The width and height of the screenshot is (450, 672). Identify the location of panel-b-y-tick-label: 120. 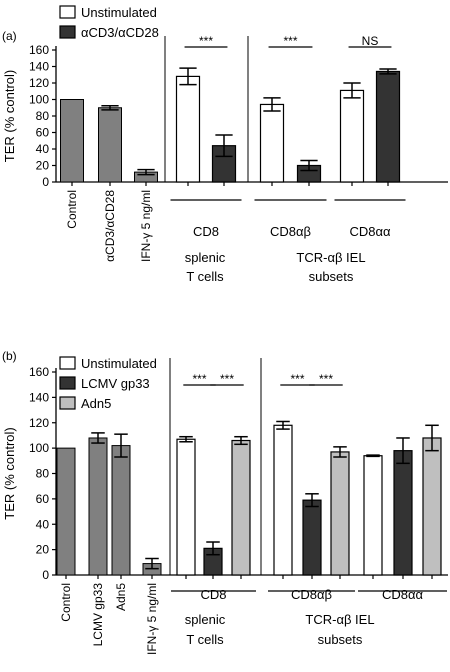
(39, 423).